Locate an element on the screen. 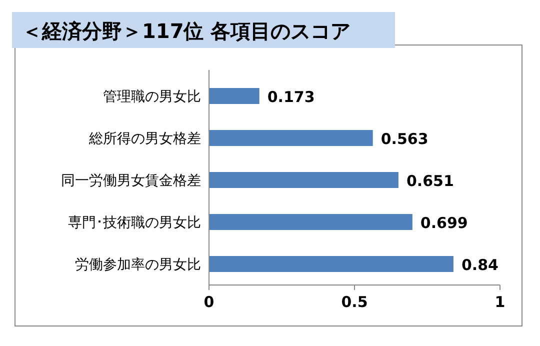  y-tick-label: 総所得の男女格差 is located at coordinates (144, 139).